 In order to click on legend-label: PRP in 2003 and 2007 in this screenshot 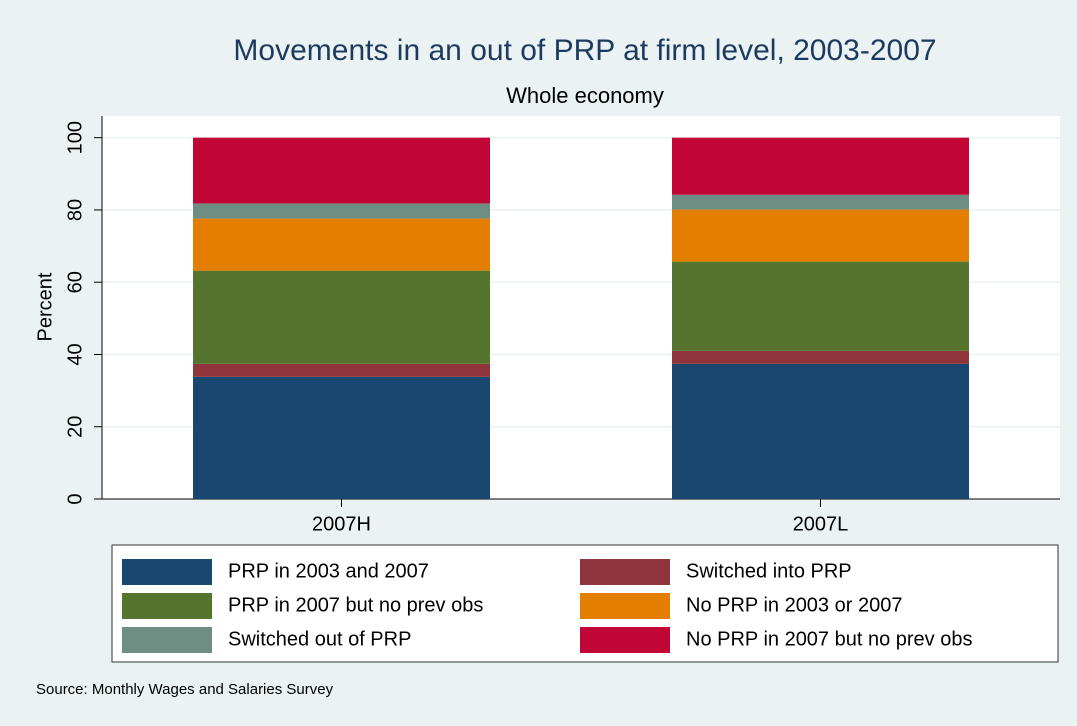, I will do `click(328, 571)`.